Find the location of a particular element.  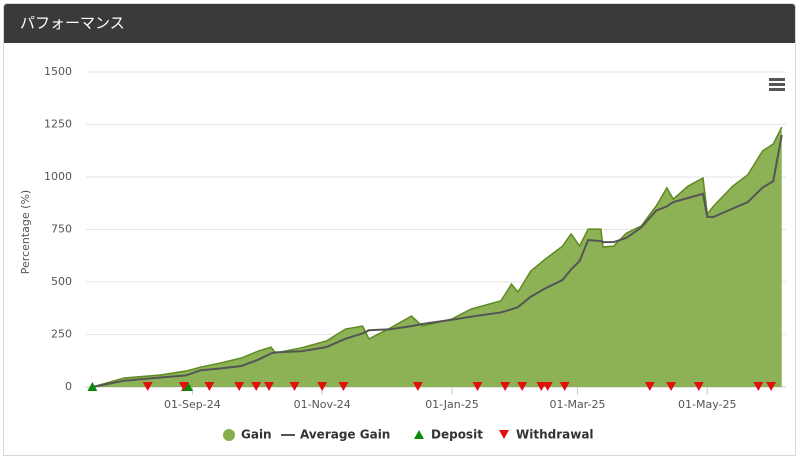

y-tick-label: 1500 is located at coordinates (58, 71).